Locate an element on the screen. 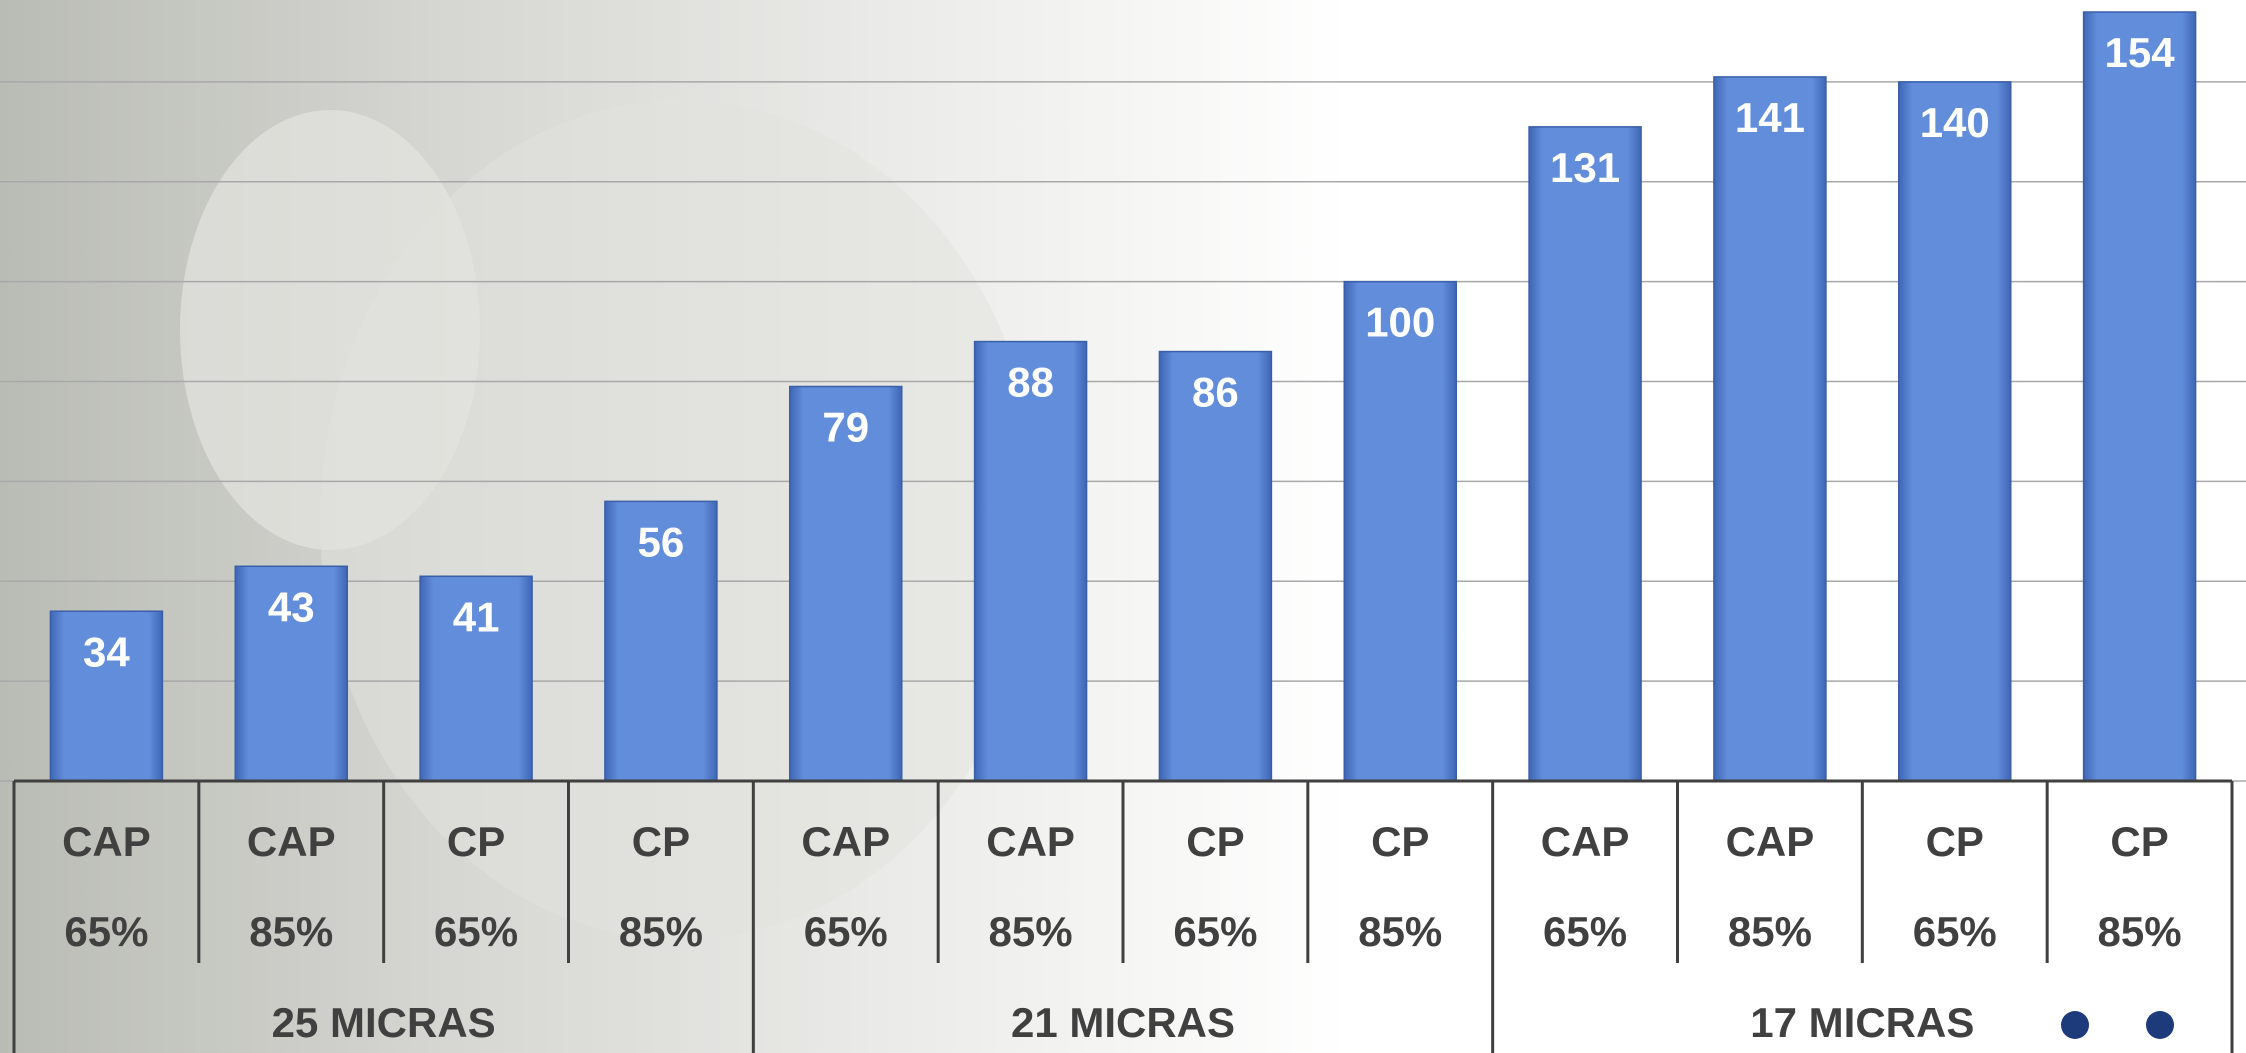  data-label: 34 is located at coordinates (106, 651).